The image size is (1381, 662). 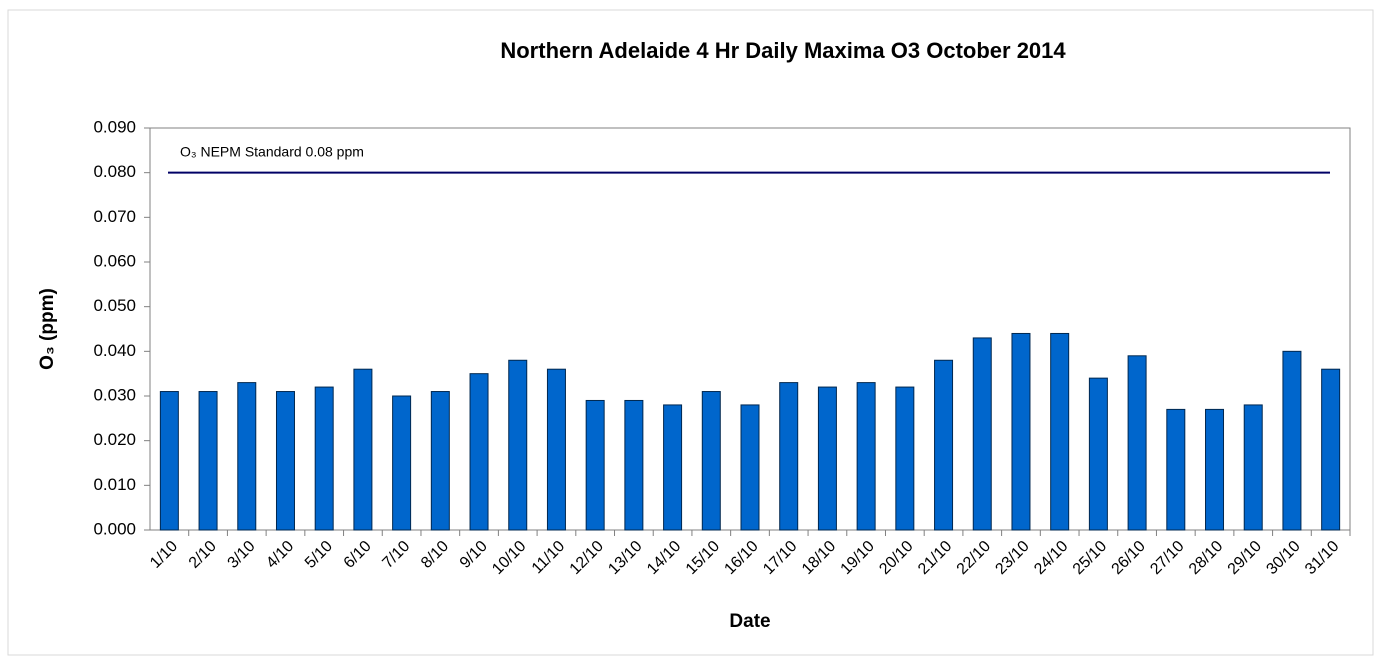 What do you see at coordinates (114, 305) in the screenshot?
I see `y-tick-label: 0.050` at bounding box center [114, 305].